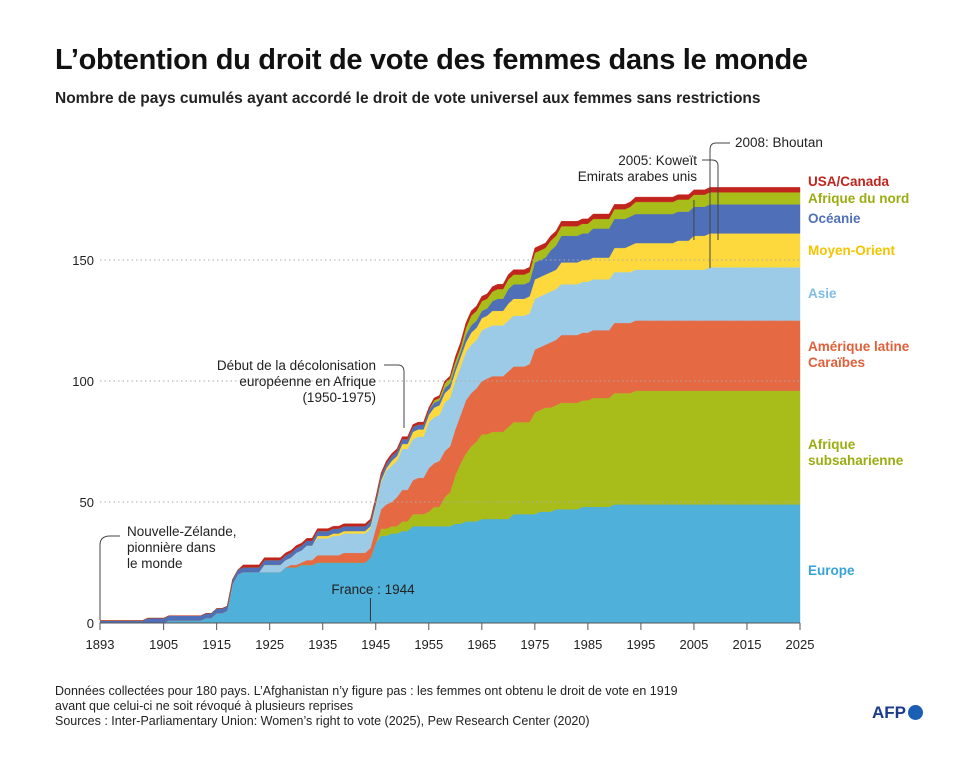 This screenshot has height=774, width=980. Describe the element at coordinates (858, 198) in the screenshot. I see `series-label: Afrique du nord` at that location.